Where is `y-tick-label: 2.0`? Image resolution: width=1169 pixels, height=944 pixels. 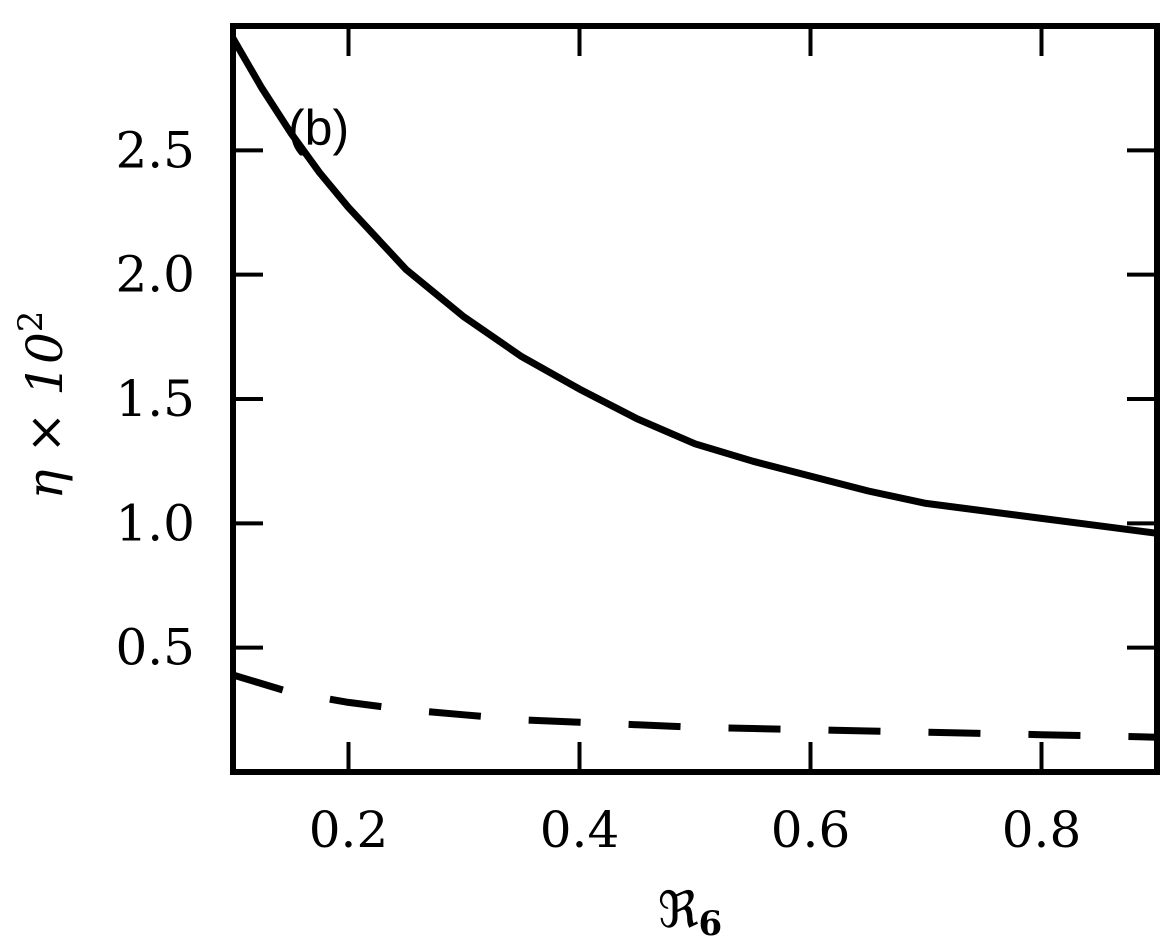 y-tick-label: 2.0 is located at coordinates (155, 275).